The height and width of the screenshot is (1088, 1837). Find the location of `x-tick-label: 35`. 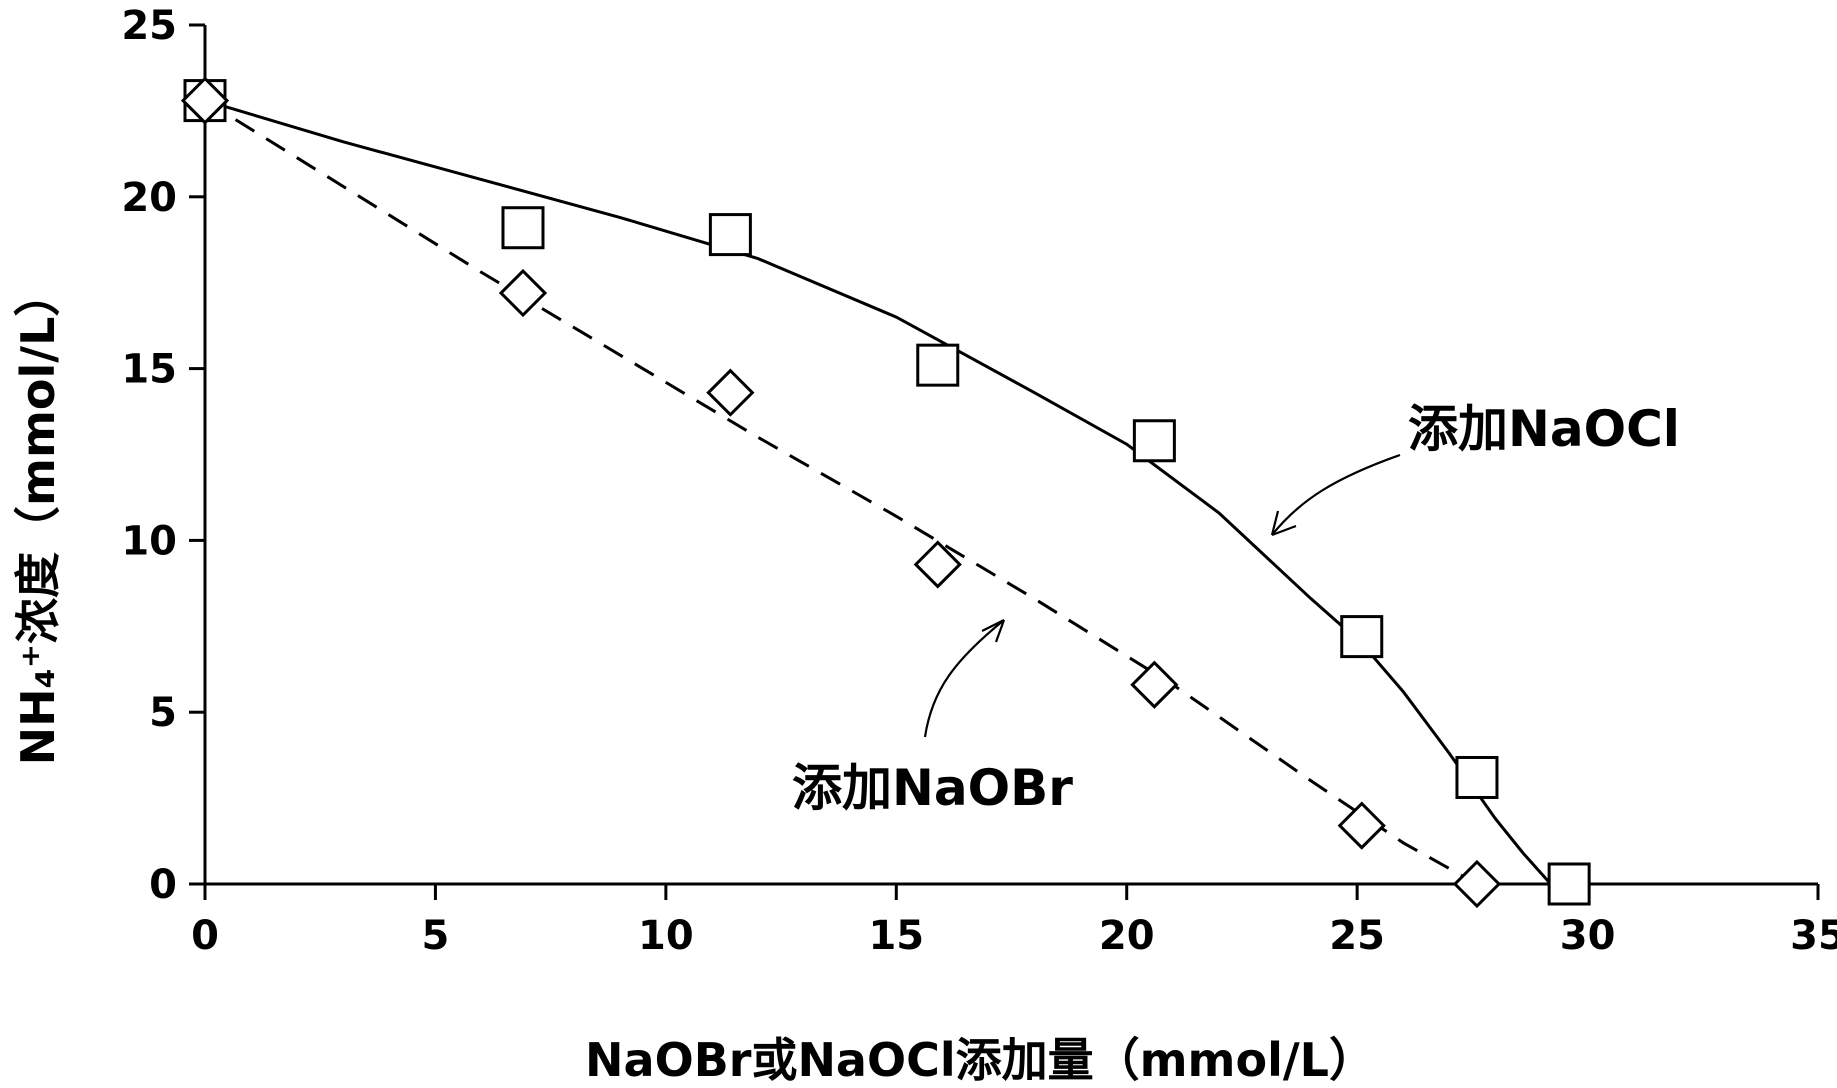

x-tick-label: 35 is located at coordinates (1813, 936).